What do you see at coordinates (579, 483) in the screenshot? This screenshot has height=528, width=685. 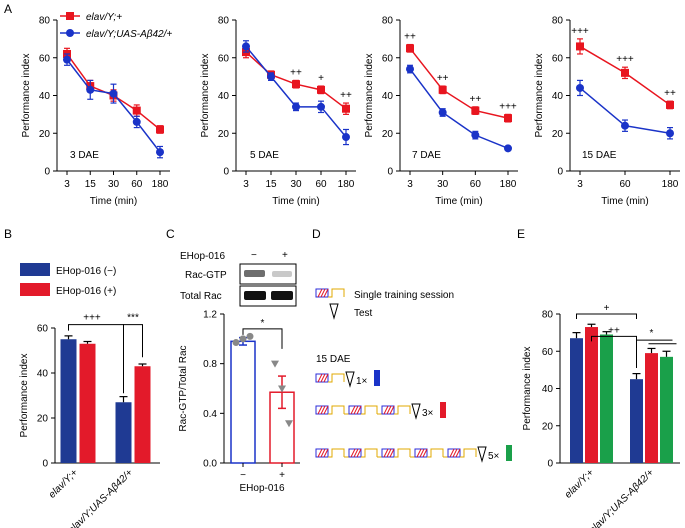 I see `x-category-label: elav/Y;+` at bounding box center [579, 483].